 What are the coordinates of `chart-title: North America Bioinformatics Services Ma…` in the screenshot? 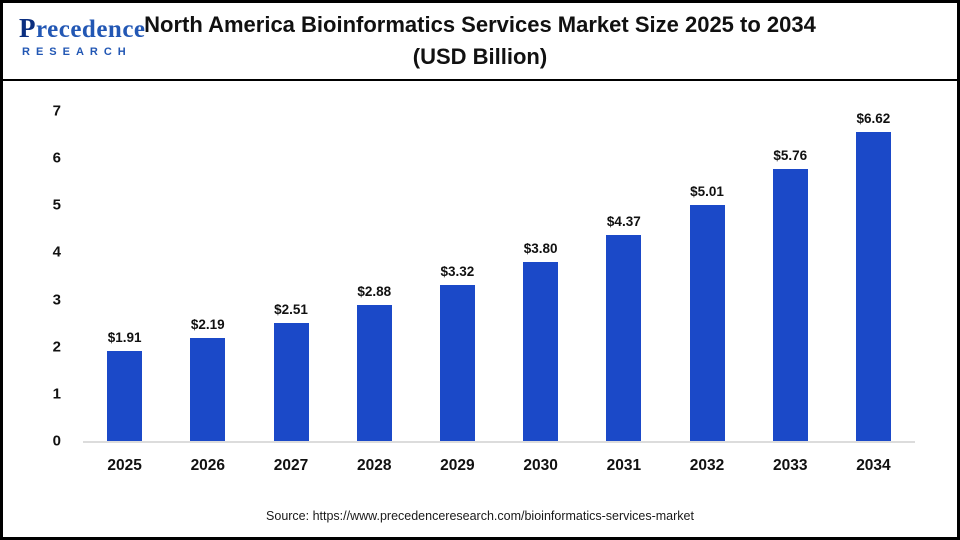 It's located at (480, 41).